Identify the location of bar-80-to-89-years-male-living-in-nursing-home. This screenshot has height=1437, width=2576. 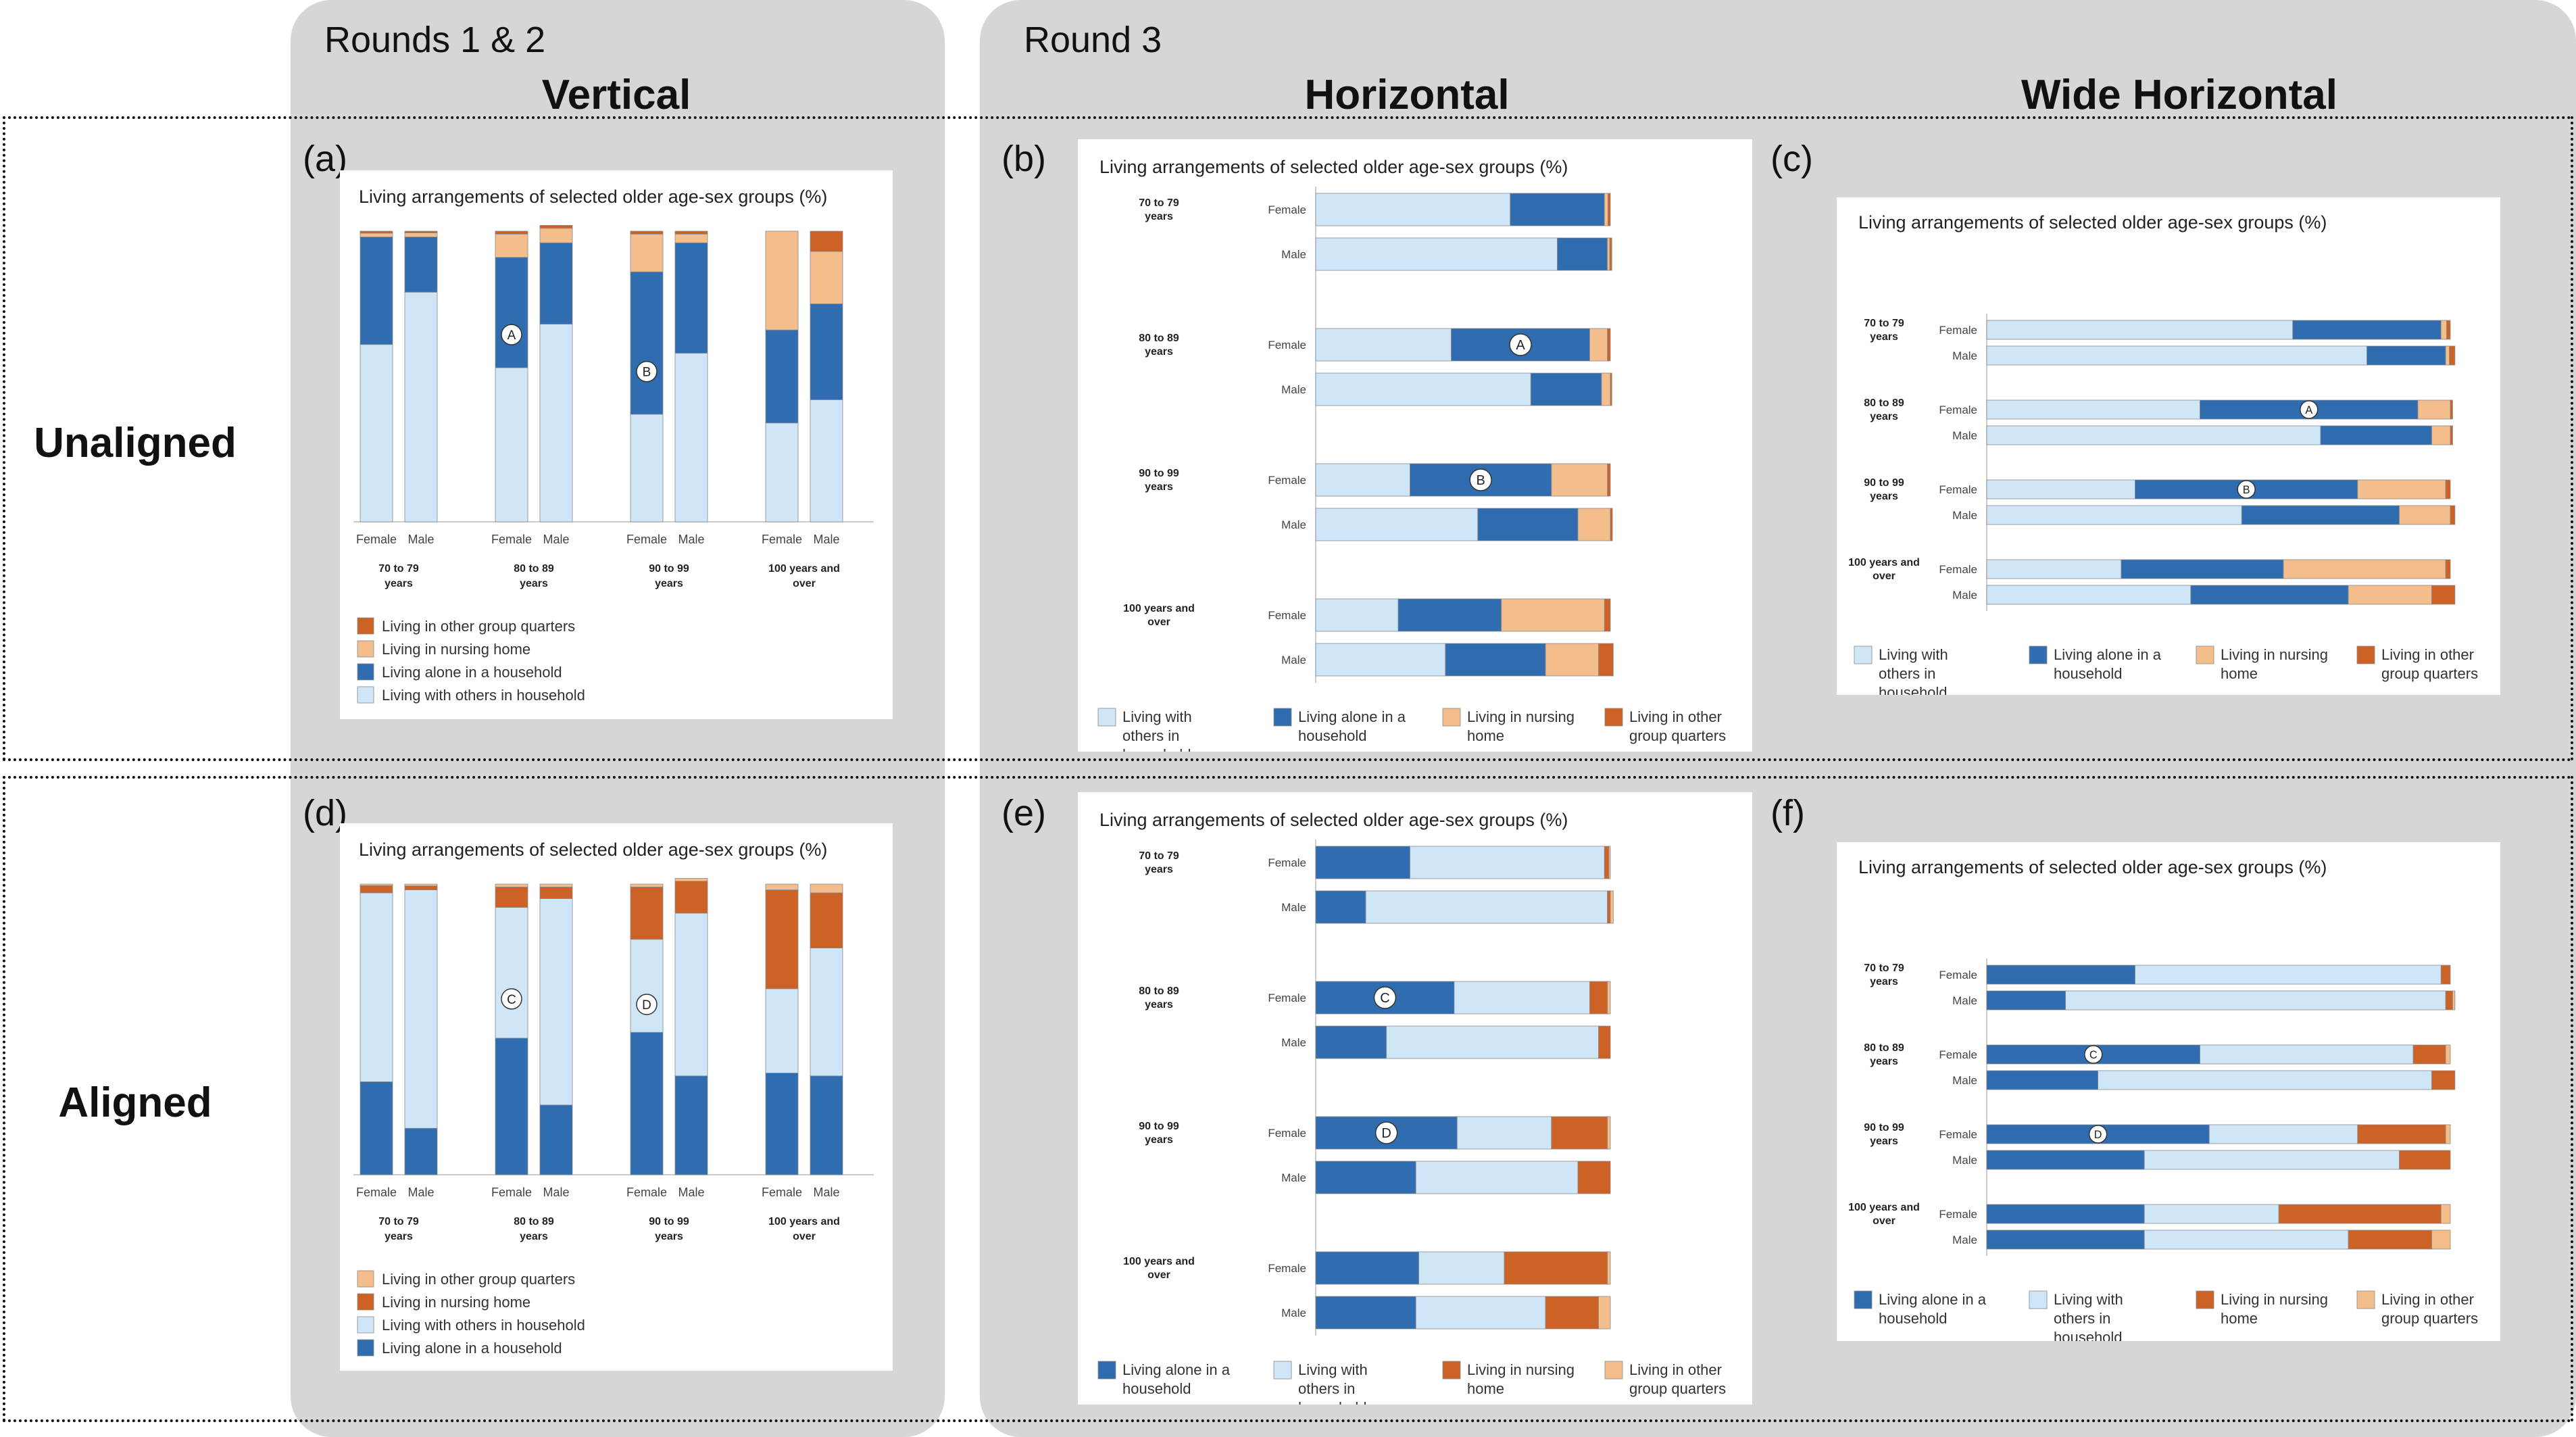
(556, 892).